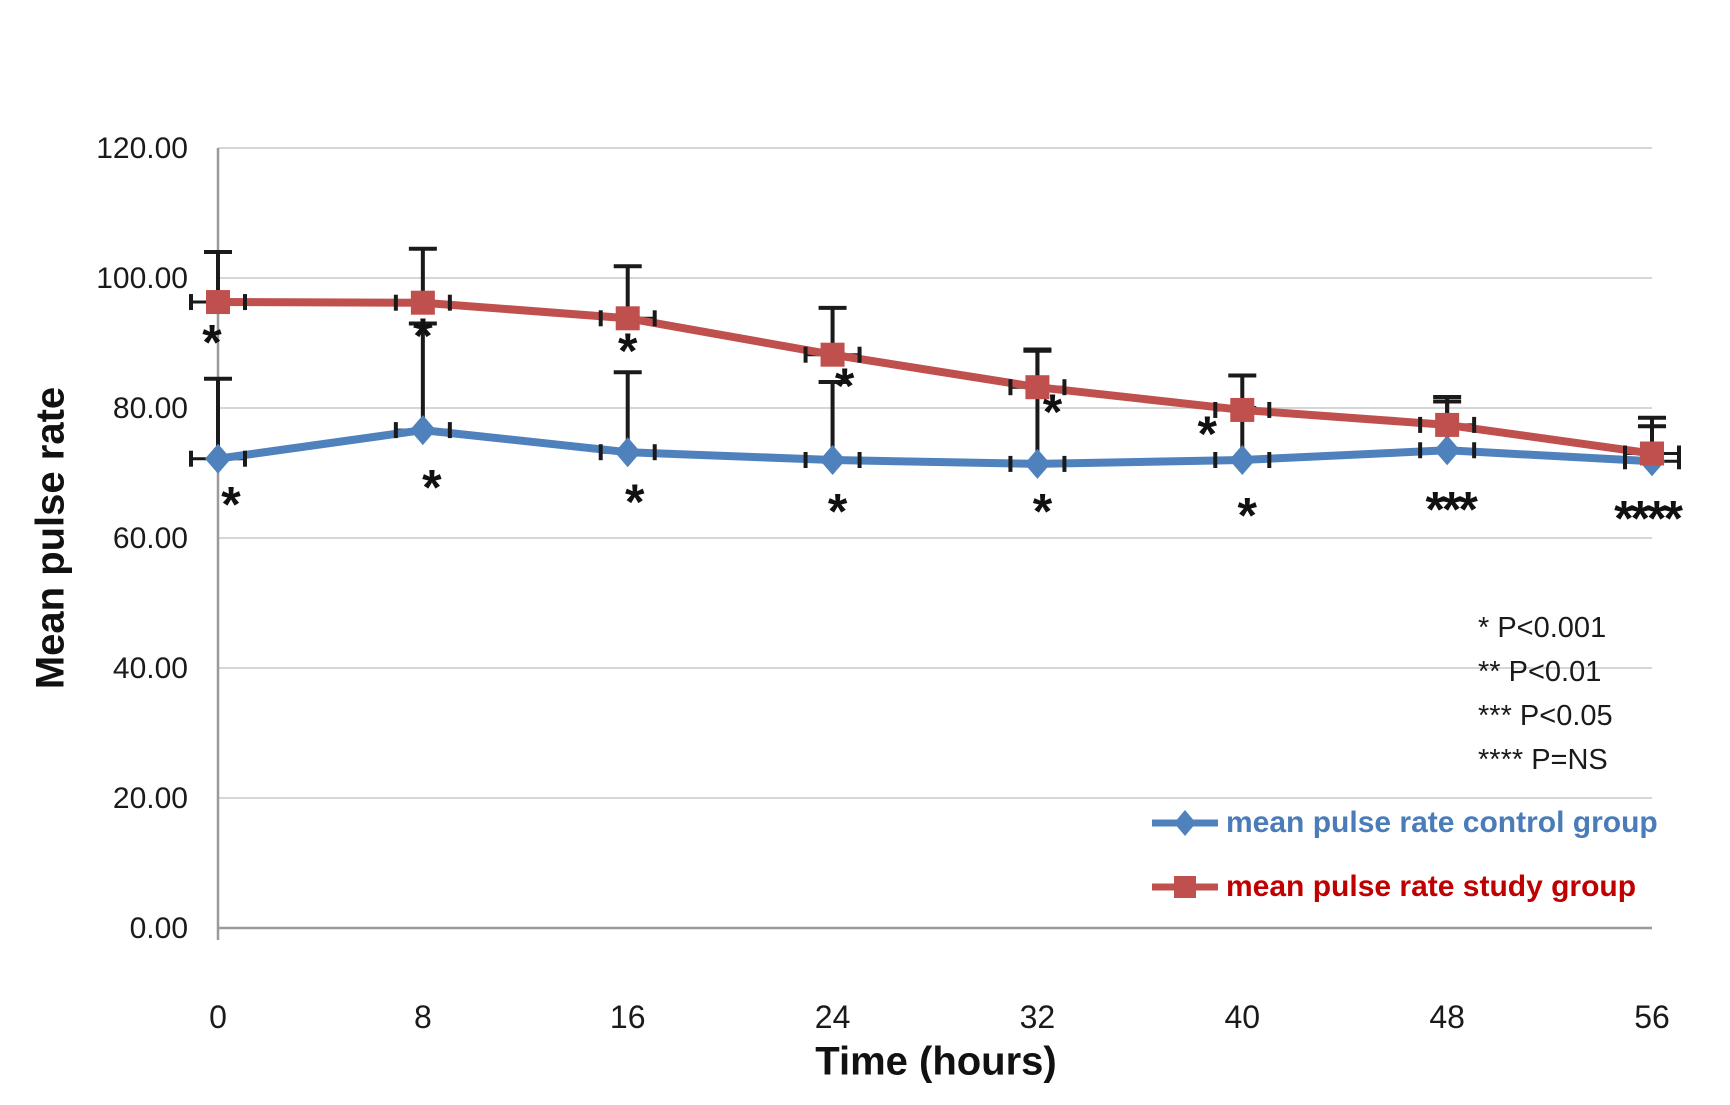 The image size is (1730, 1105). I want to click on control-point-40h, so click(1242, 460).